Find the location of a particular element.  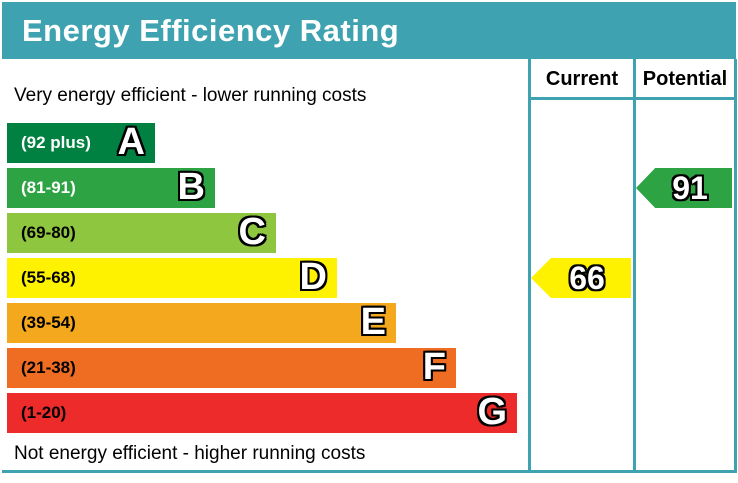

band-letter: B is located at coordinates (191, 187).